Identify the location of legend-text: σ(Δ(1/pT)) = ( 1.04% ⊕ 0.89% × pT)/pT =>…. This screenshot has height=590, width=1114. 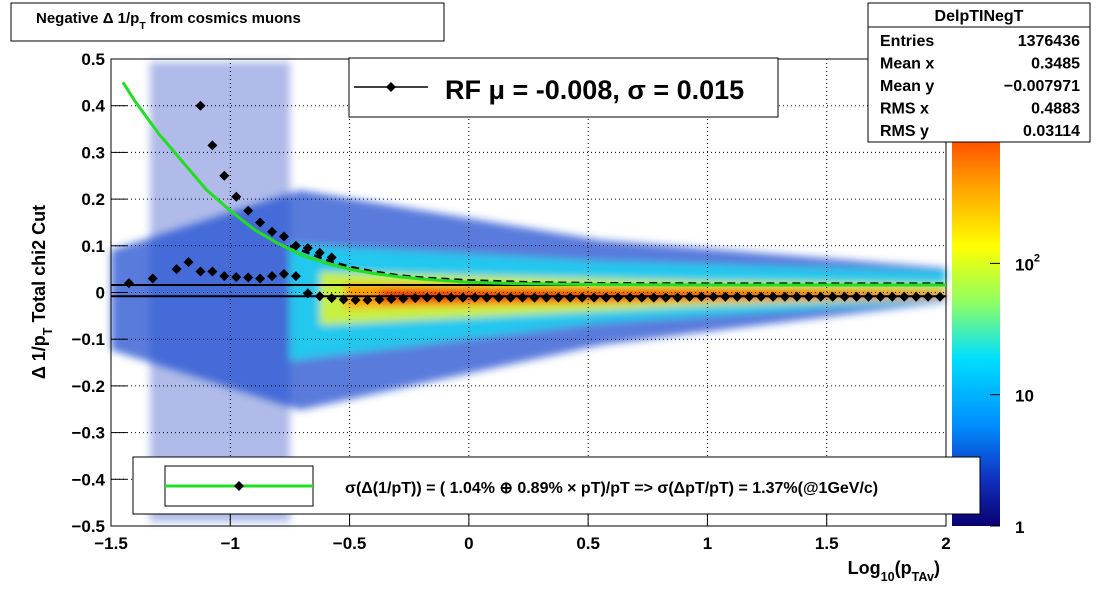
(611, 488).